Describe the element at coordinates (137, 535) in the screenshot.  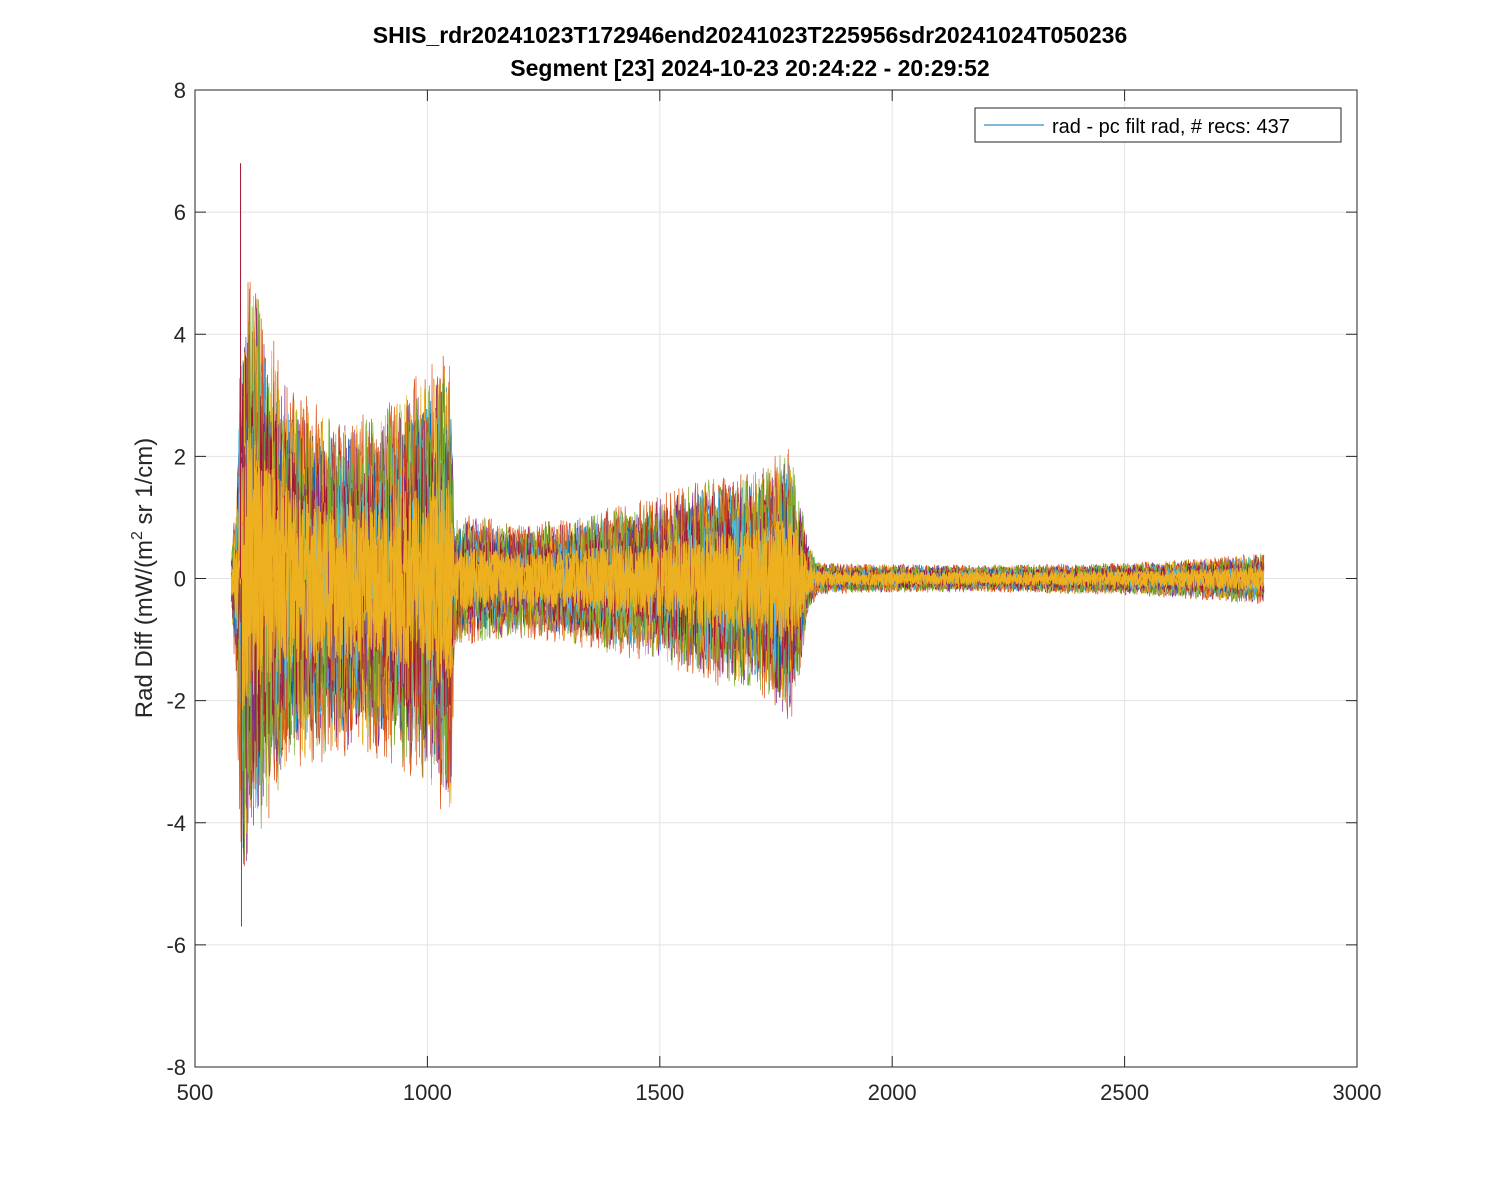
I see `y-axis-label-superscript: 2` at that location.